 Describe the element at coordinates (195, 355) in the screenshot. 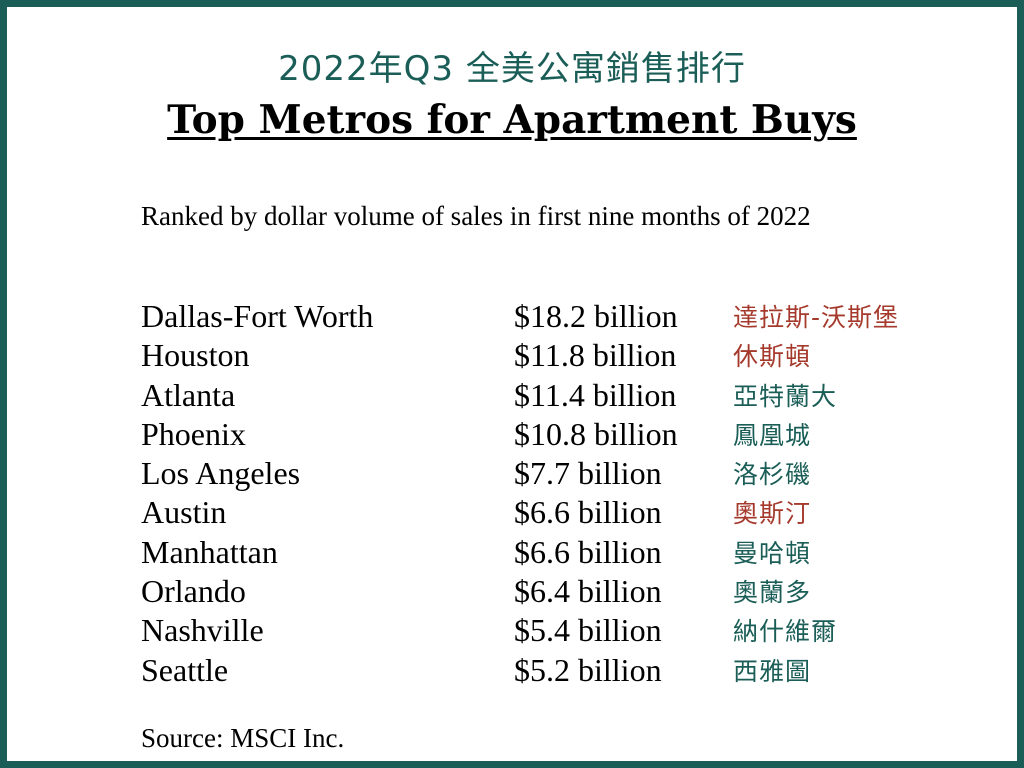

I see `metro-name: Houston` at that location.